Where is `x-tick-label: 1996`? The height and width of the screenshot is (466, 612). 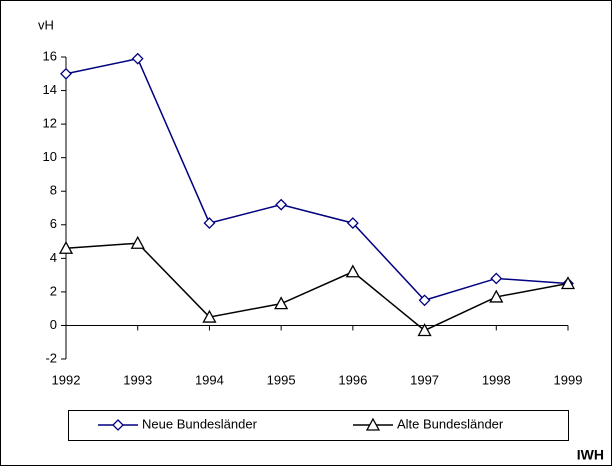 x-tick-label: 1996 is located at coordinates (352, 379).